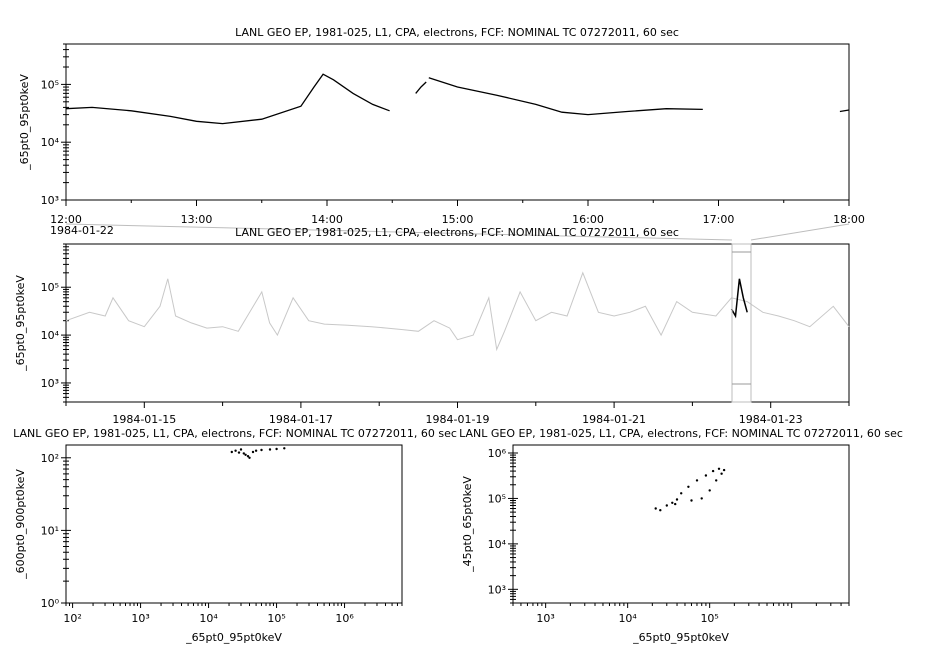 The height and width of the screenshot is (647, 926). I want to click on panel-4-x-label: _65pt0_95pt0keV, so click(680, 637).